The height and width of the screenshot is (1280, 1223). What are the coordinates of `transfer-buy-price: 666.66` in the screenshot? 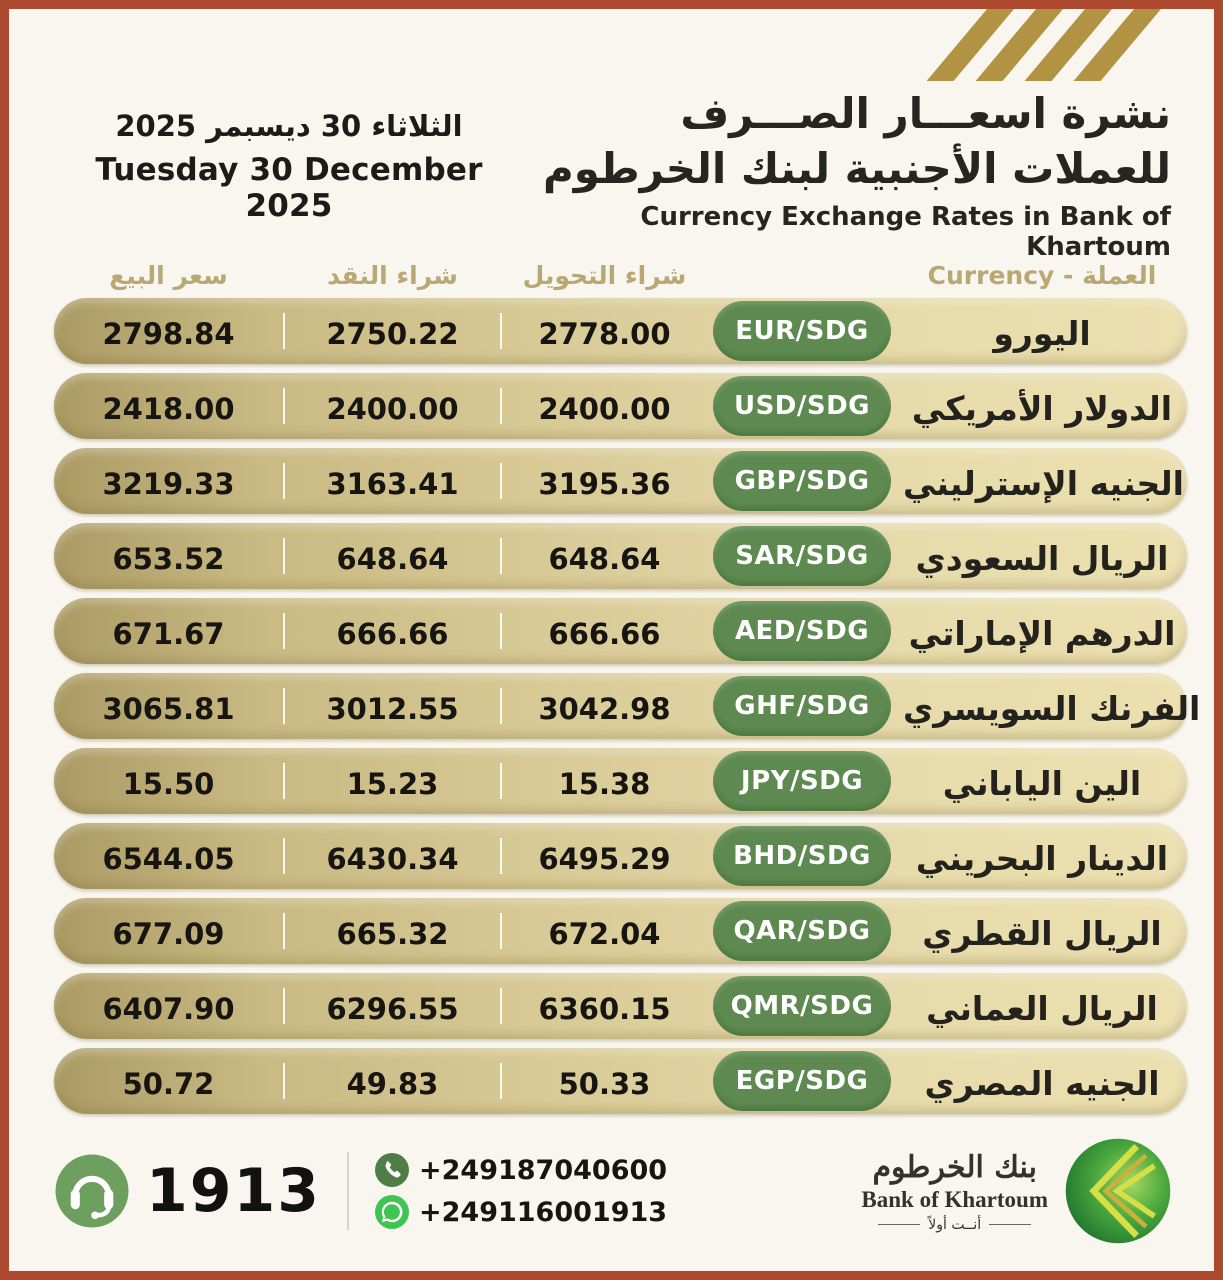 It's located at (604, 634).